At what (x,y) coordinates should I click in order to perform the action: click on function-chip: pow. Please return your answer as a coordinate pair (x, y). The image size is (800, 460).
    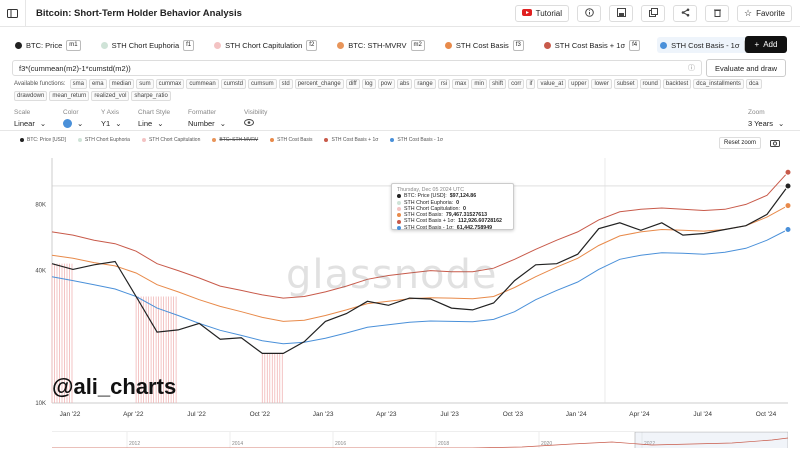
    Looking at the image, I should click on (386, 84).